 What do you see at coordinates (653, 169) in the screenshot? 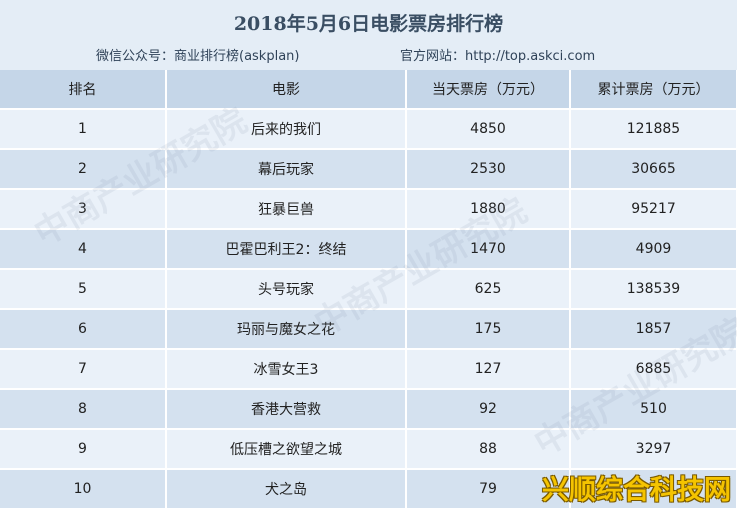
I see `total-cell: 30665` at bounding box center [653, 169].